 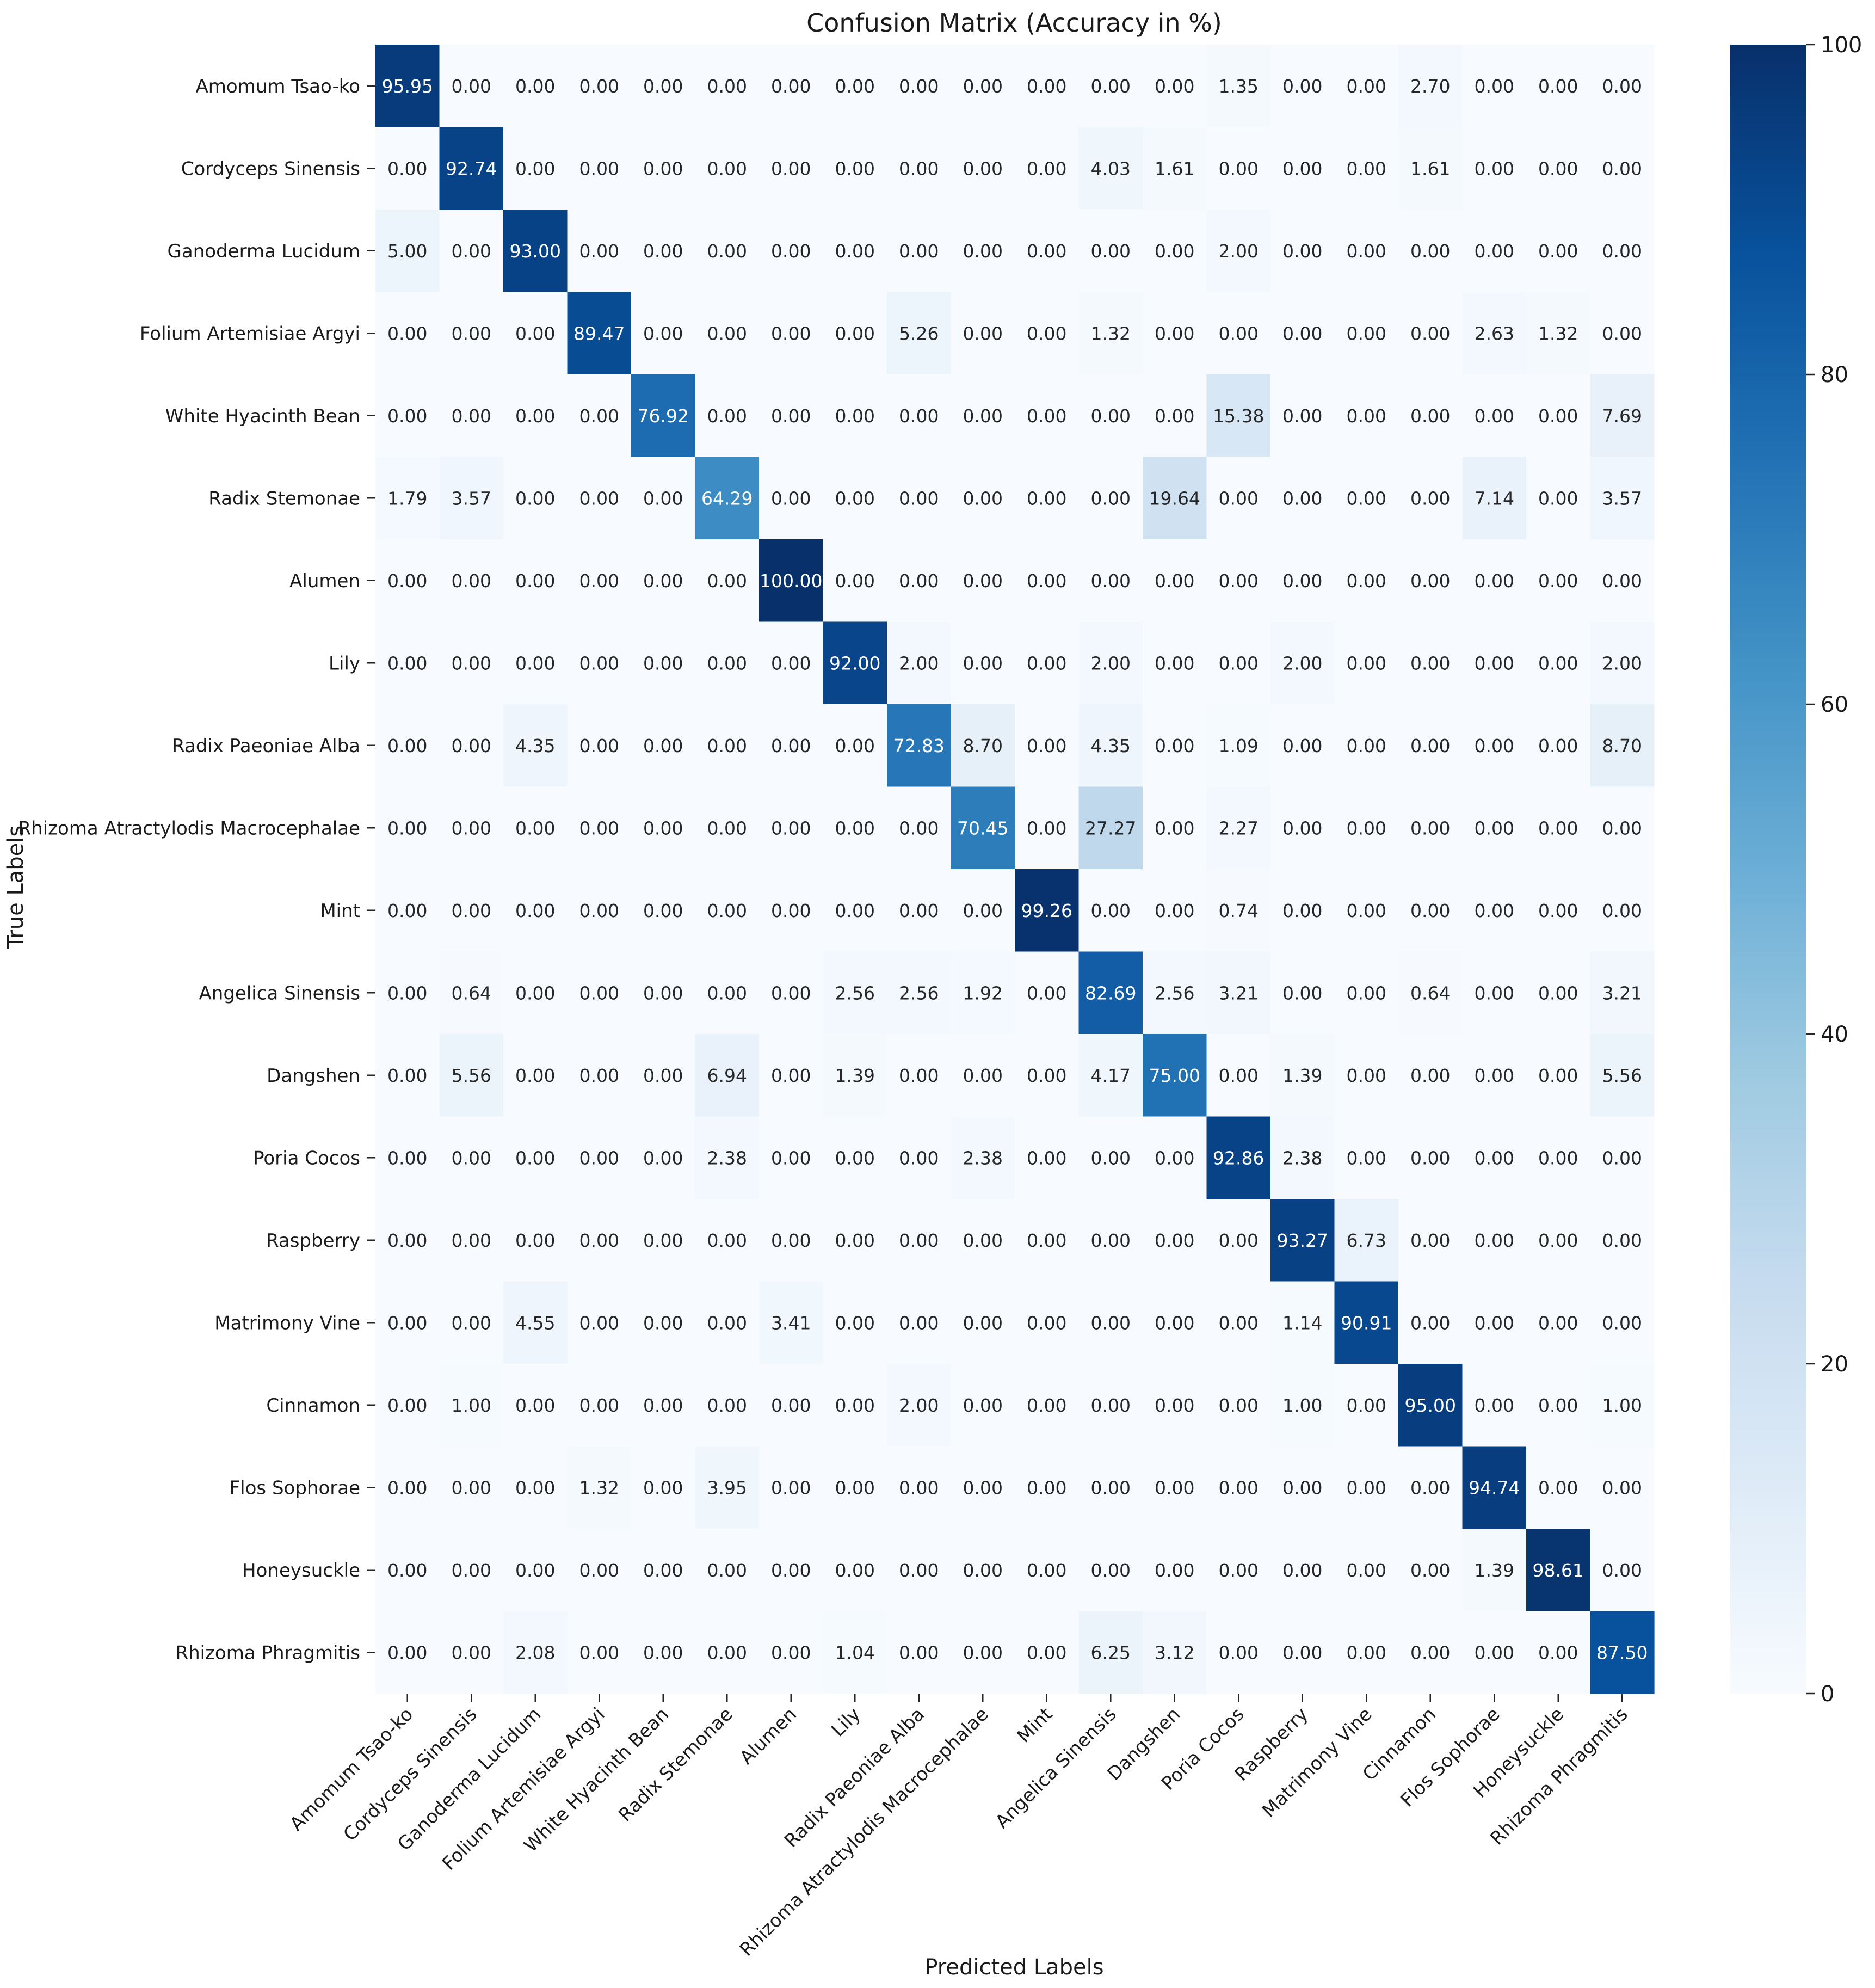 What do you see at coordinates (1430, 1406) in the screenshot?
I see `cell-value-label: 95.00` at bounding box center [1430, 1406].